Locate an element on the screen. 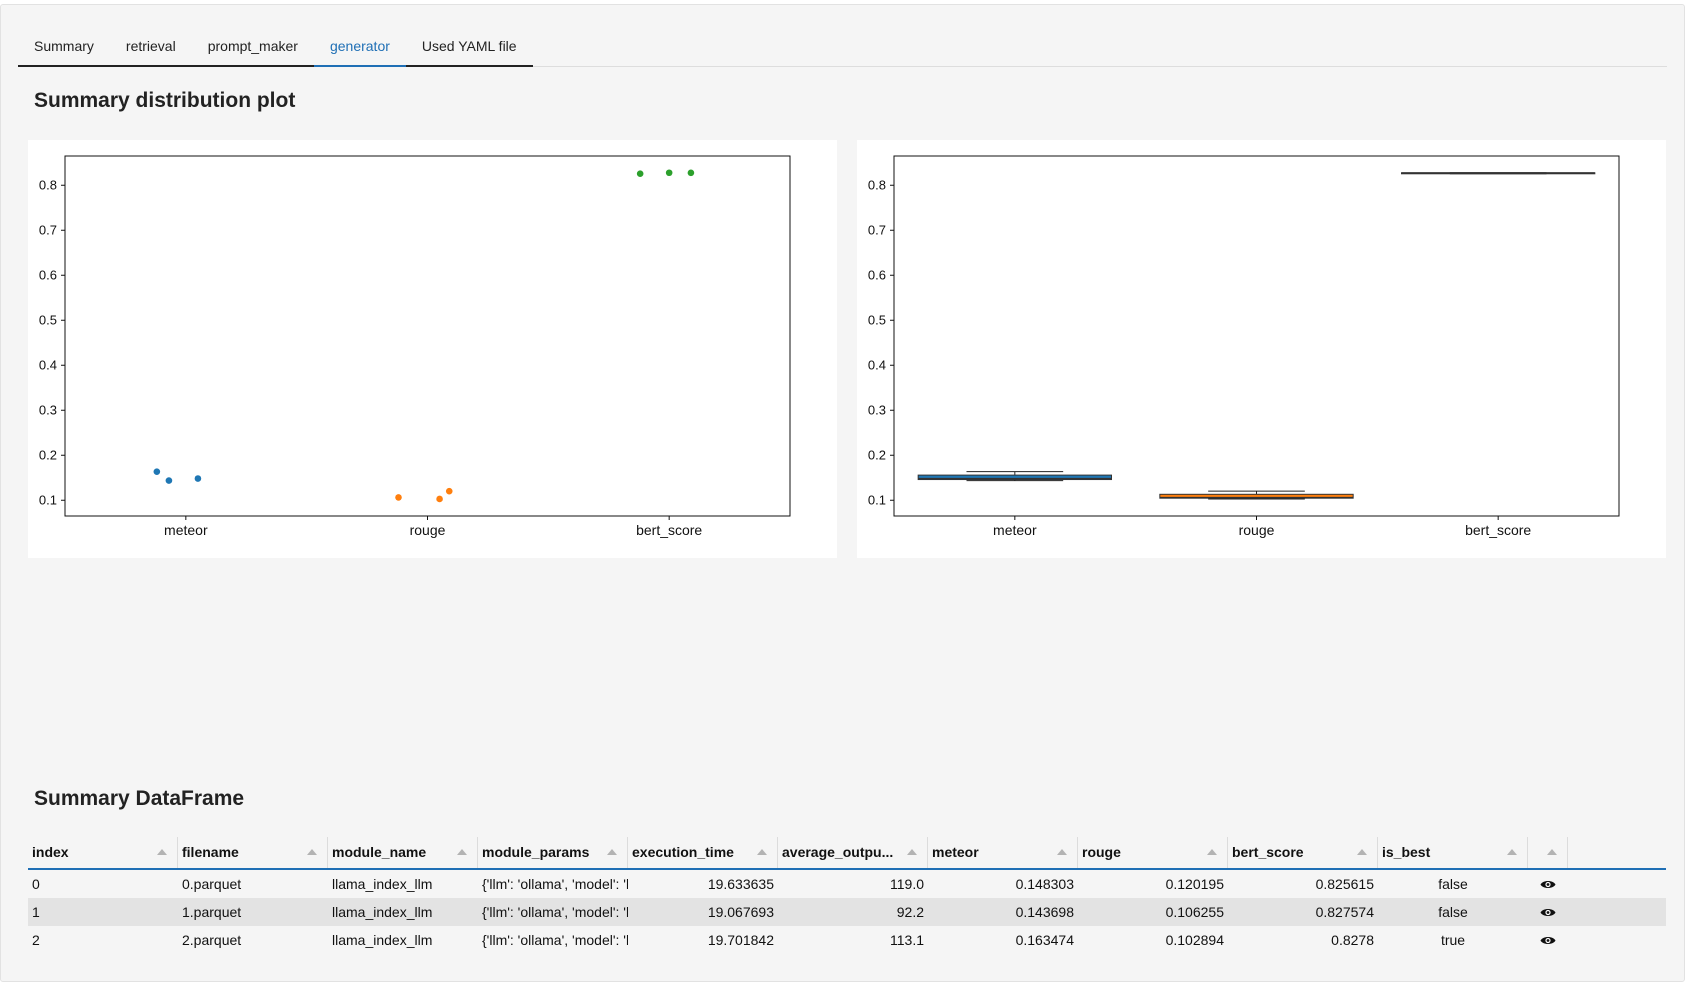 This screenshot has width=1694, height=982. y-tick-label: 0.4 is located at coordinates (48, 364).